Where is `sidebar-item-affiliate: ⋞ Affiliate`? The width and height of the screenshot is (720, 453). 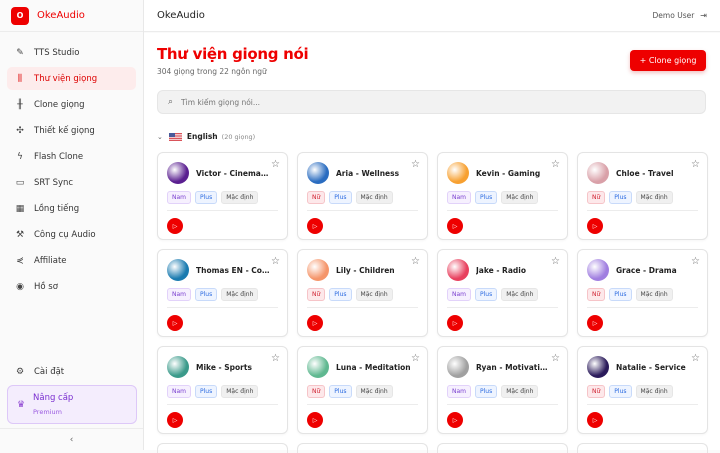
sidebar-item-affiliate: ⋞ Affiliate is located at coordinates (71, 260).